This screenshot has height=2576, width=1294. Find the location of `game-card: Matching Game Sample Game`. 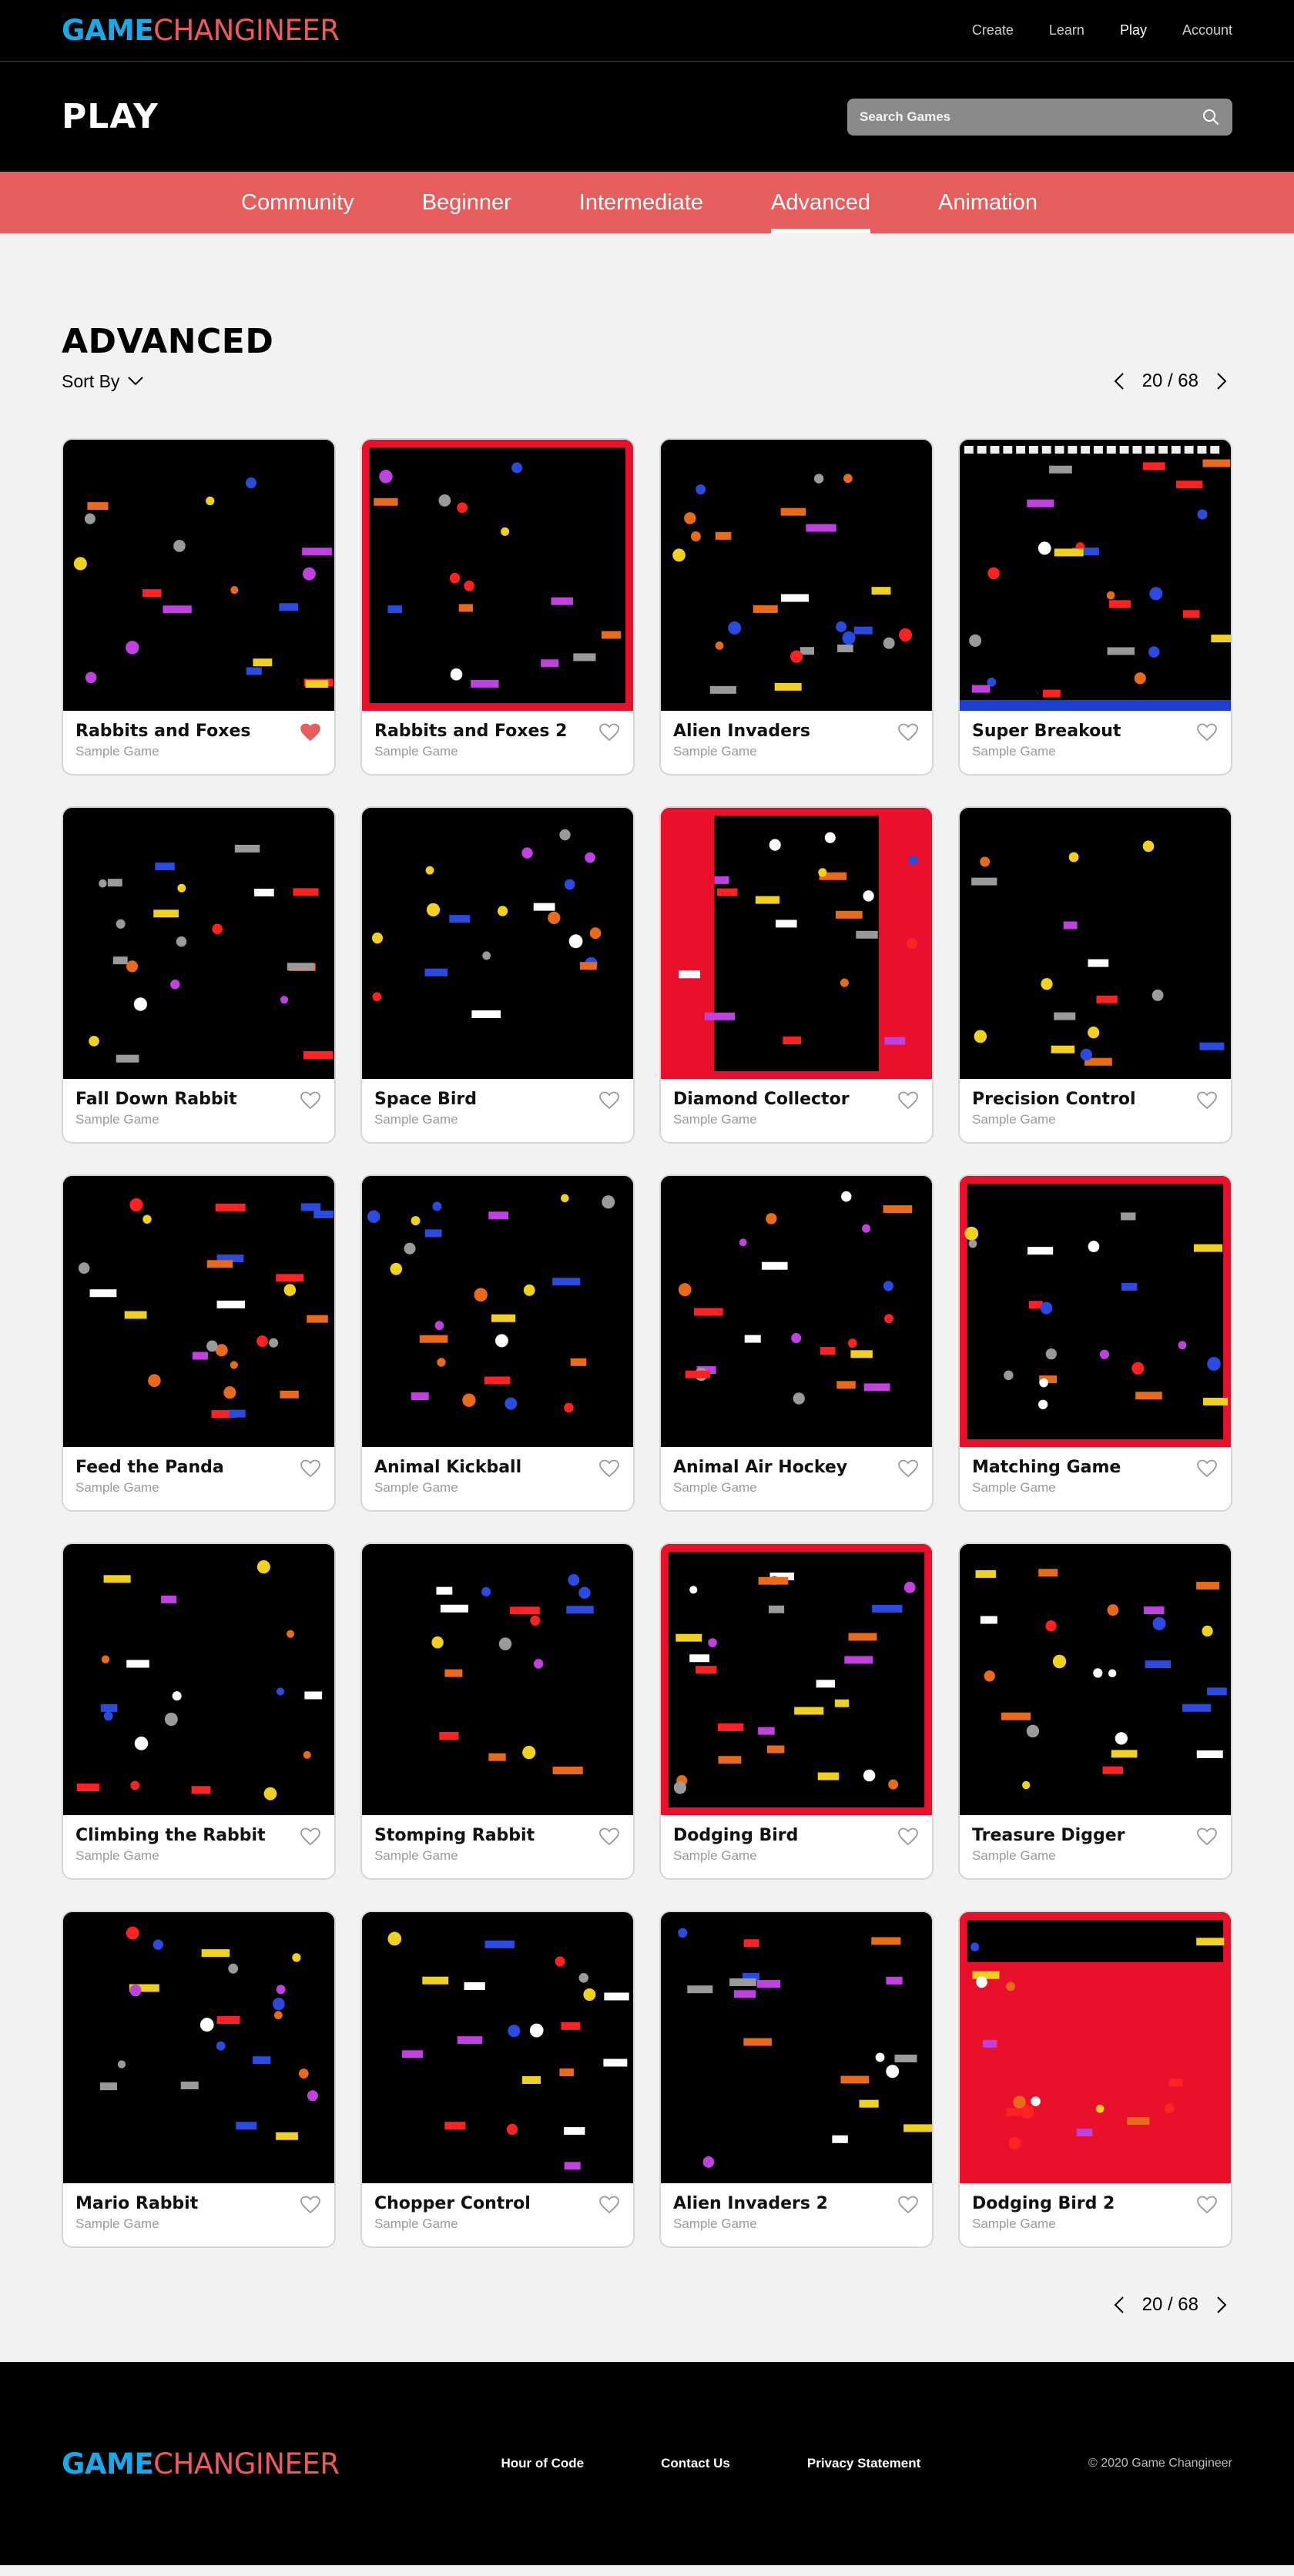

game-card: Matching Game Sample Game is located at coordinates (1095, 1343).